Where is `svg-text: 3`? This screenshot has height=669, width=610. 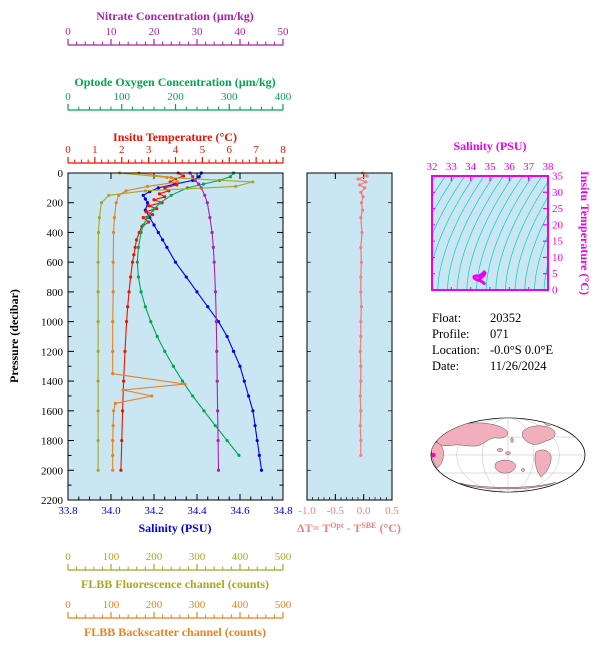 svg-text: 3 is located at coordinates (149, 150).